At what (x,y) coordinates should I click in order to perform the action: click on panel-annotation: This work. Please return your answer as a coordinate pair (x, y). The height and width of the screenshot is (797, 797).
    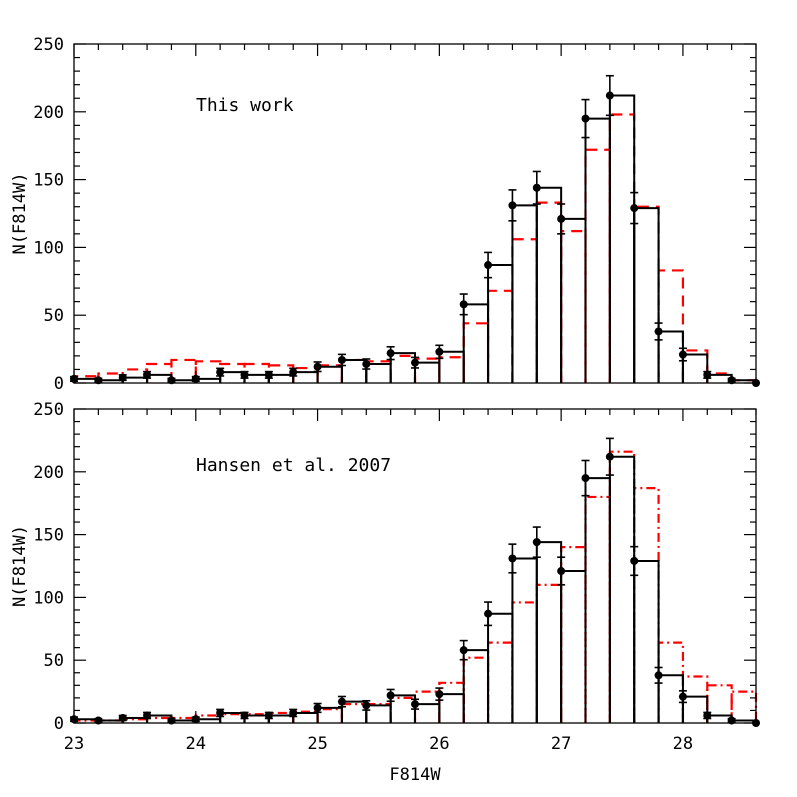
    Looking at the image, I should click on (245, 105).